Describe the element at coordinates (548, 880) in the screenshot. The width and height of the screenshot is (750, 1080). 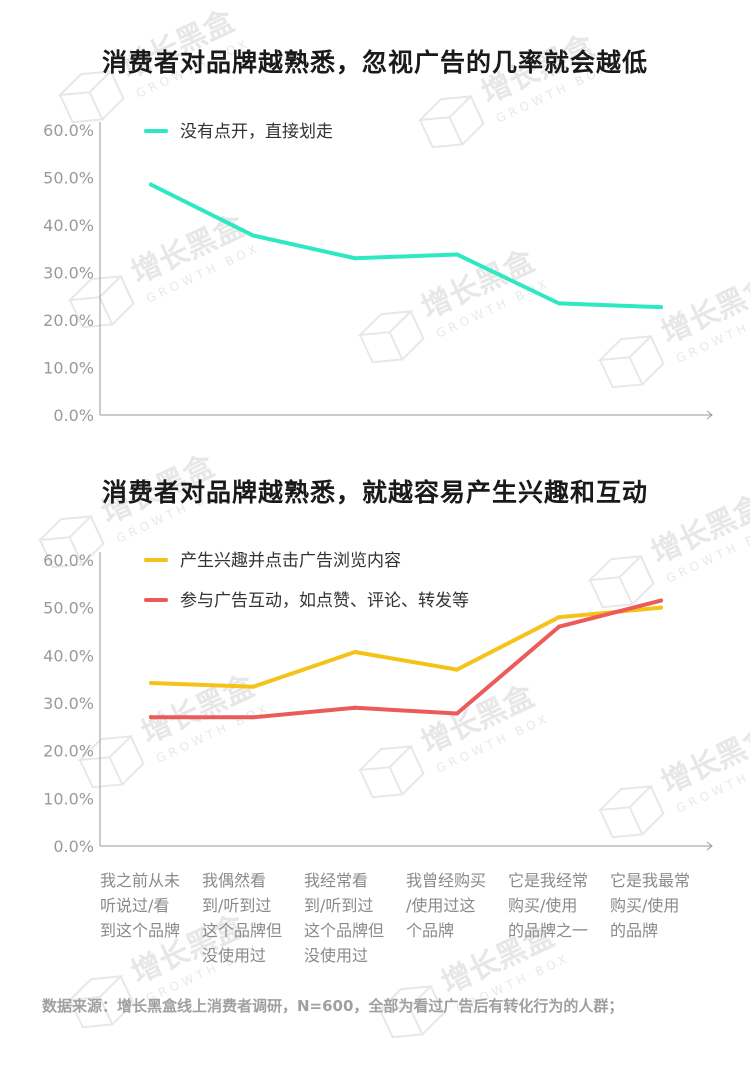
I see `x-tick-label-line: 它是我经常` at that location.